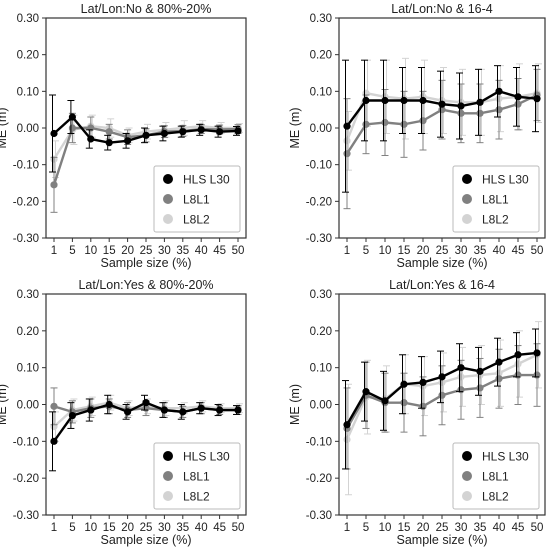 The image size is (550, 550). Describe the element at coordinates (496, 199) in the screenshot. I see `legend-box` at that location.